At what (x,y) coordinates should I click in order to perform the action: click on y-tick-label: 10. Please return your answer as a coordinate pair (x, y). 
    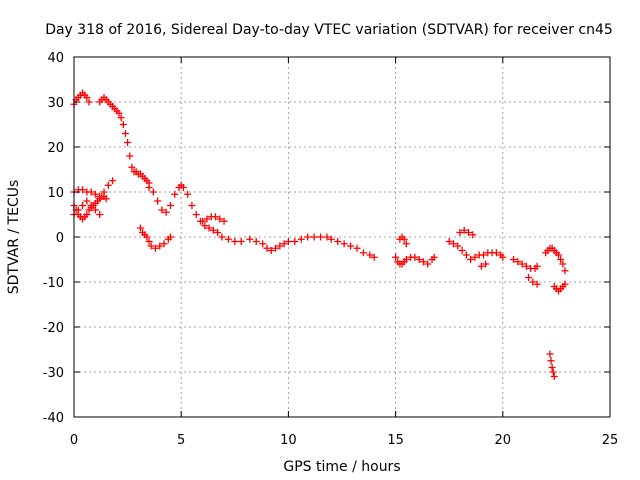
    Looking at the image, I should click on (55, 193).